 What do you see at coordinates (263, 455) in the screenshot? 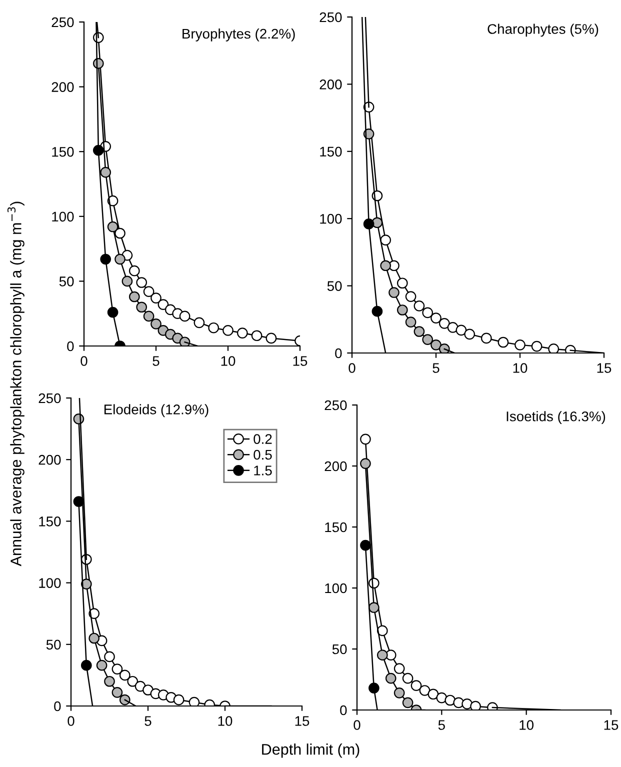
I see `legend-label: 0.5` at bounding box center [263, 455].